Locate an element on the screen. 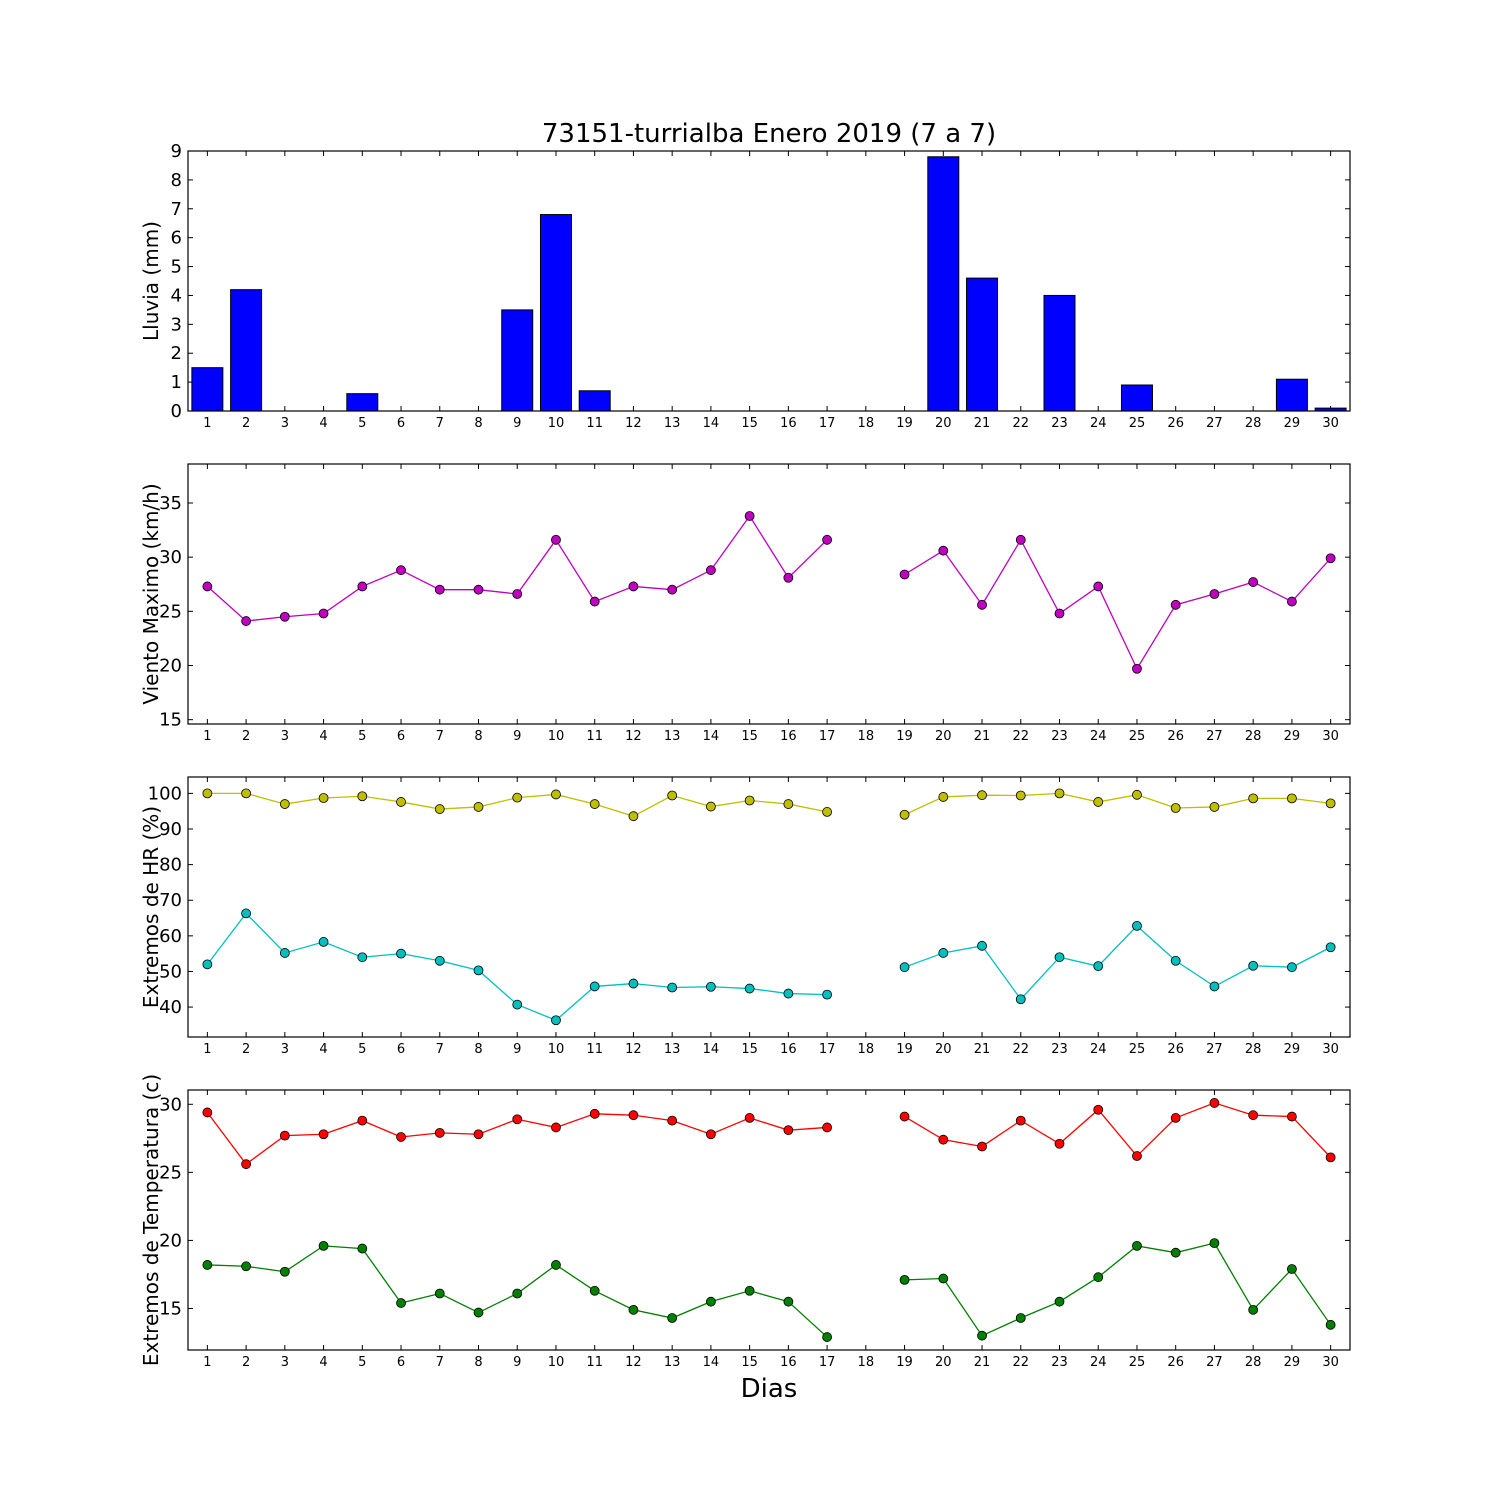 The width and height of the screenshot is (1500, 1500). x-tick-label: 28 is located at coordinates (1253, 1049).